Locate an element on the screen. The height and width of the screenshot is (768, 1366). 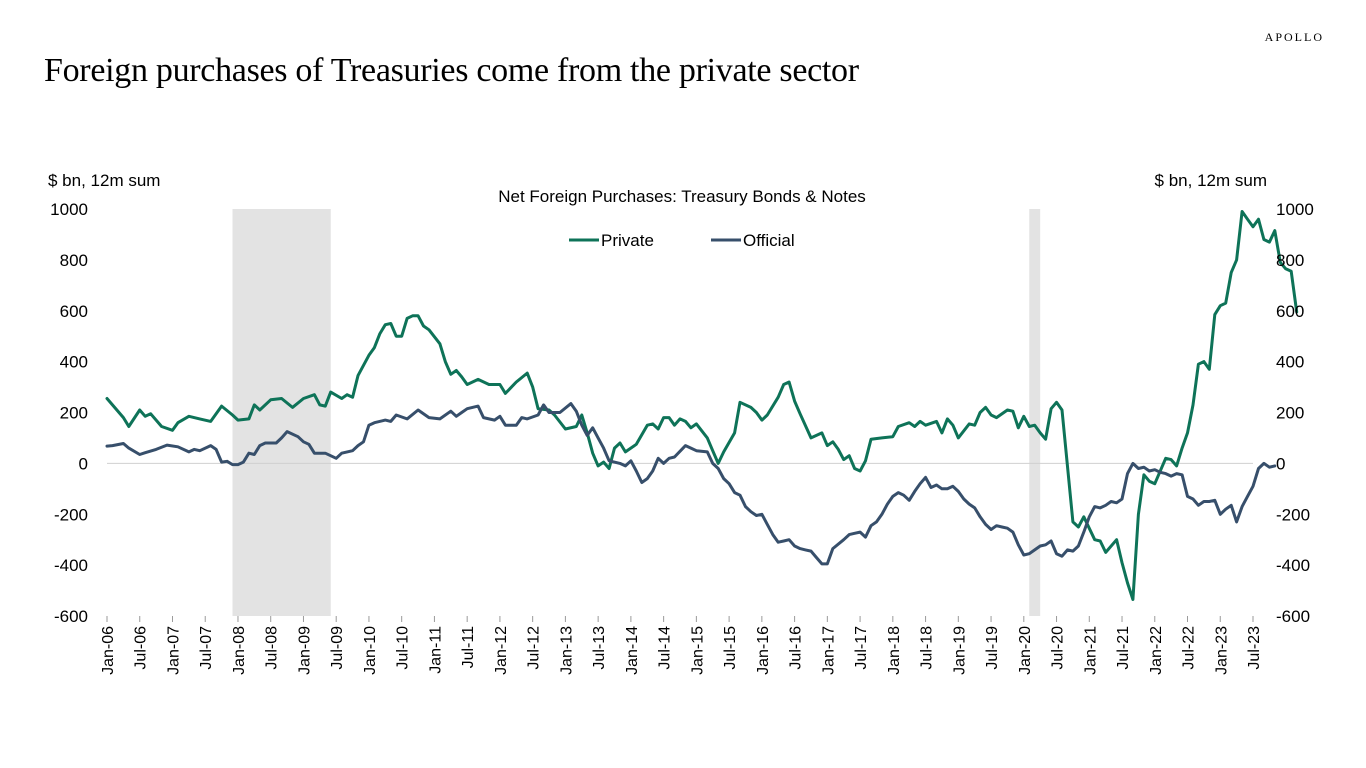
x-tick-label: Jul-17 is located at coordinates (861, 648).